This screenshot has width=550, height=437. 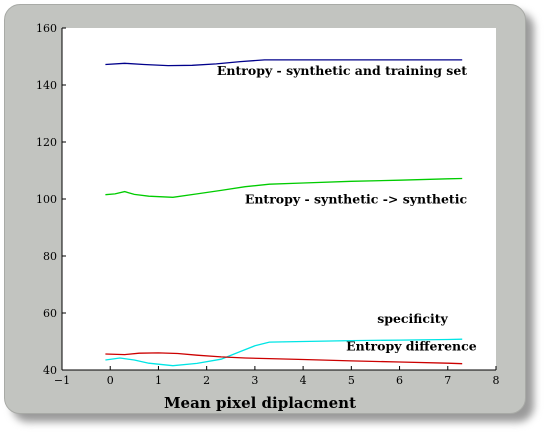 What do you see at coordinates (496, 380) in the screenshot?
I see `x-tick-label: 8` at bounding box center [496, 380].